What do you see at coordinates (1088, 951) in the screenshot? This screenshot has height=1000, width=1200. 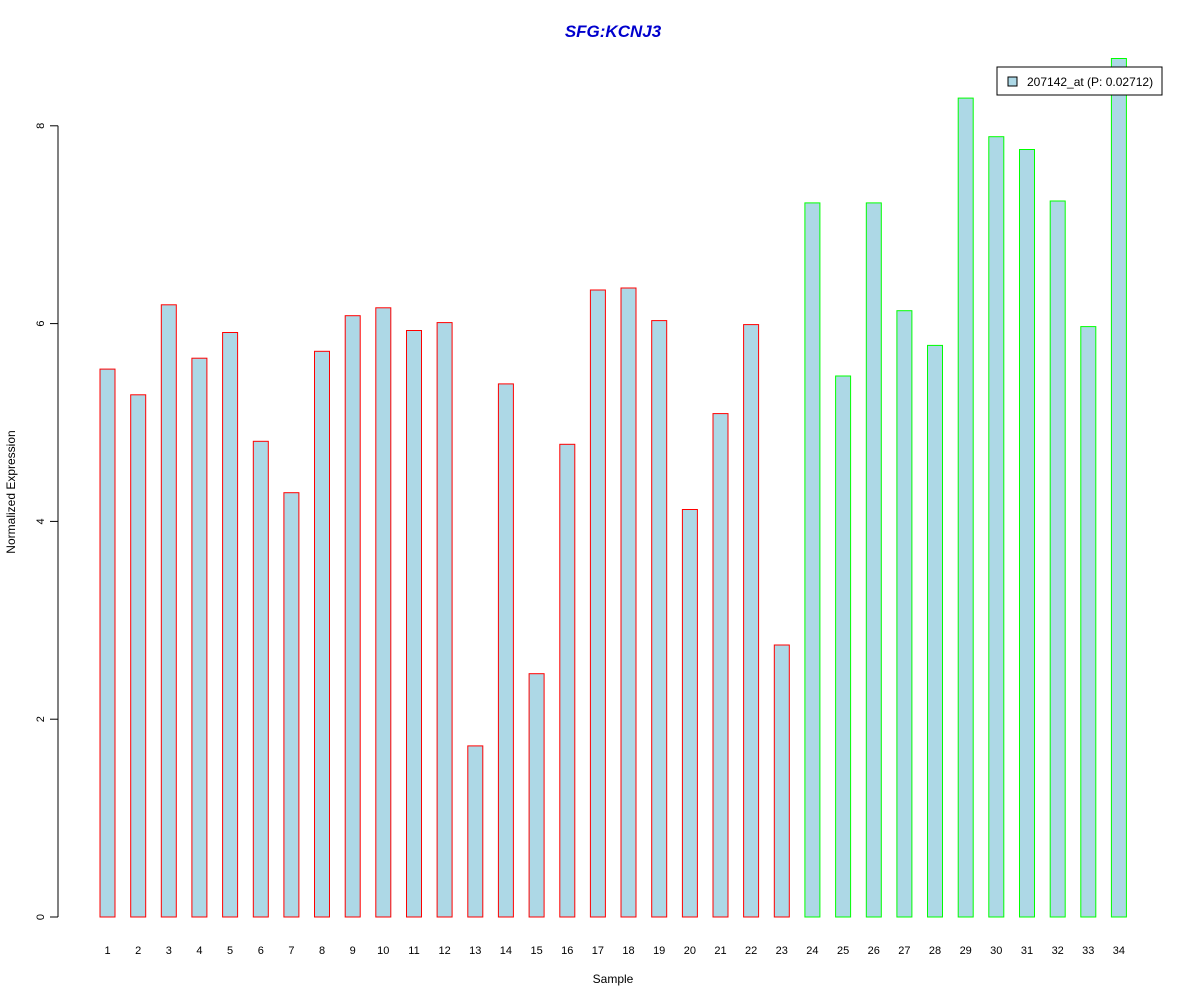 I see `x-tick-label: 33` at bounding box center [1088, 951].